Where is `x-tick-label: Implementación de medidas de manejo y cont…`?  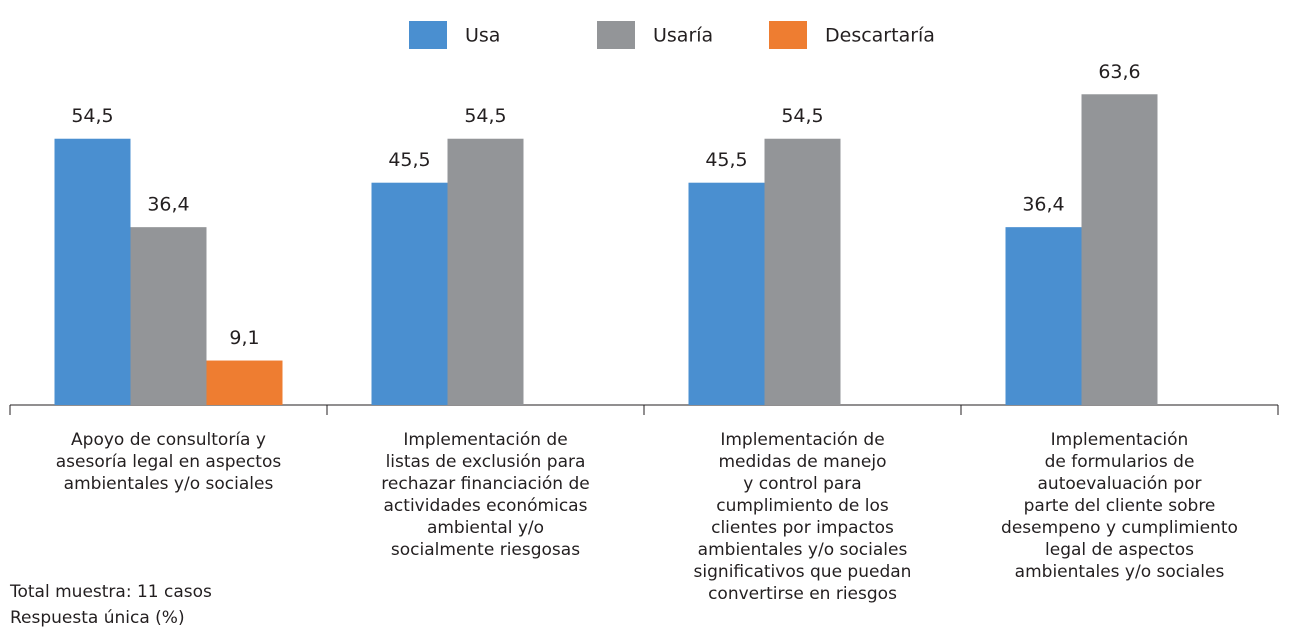 x-tick-label: Implementación de medidas de manejo y cont… is located at coordinates (803, 517).